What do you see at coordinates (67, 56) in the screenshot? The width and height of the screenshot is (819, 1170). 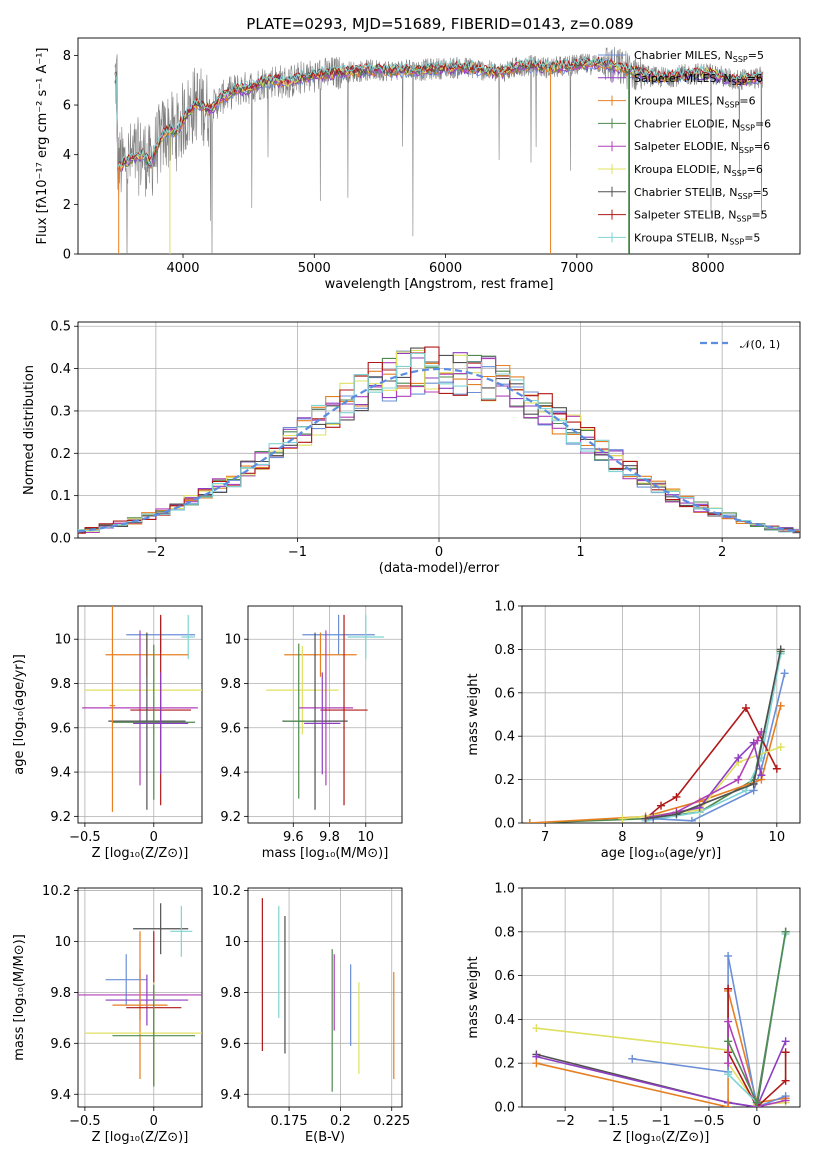 I see `y-tick-label: 8` at bounding box center [67, 56].